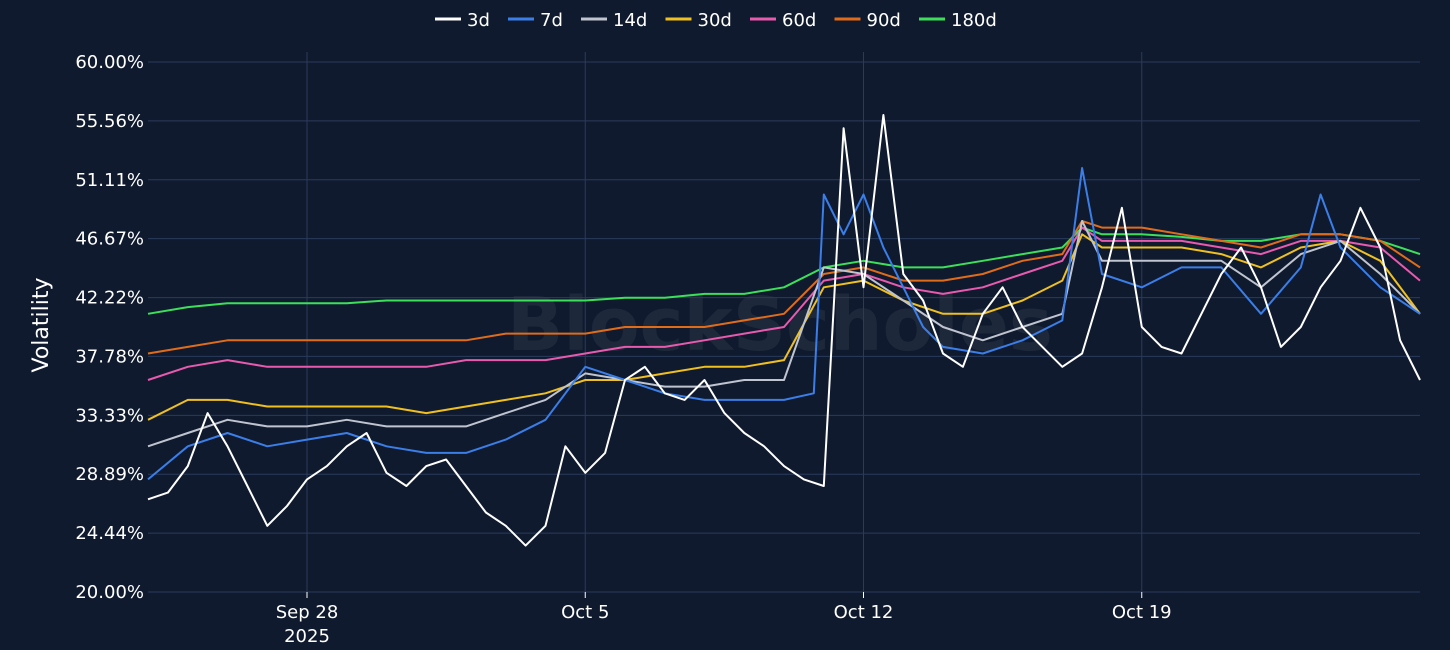  Describe the element at coordinates (109, 415) in the screenshot. I see `y-tick-label: 33.33%` at that location.